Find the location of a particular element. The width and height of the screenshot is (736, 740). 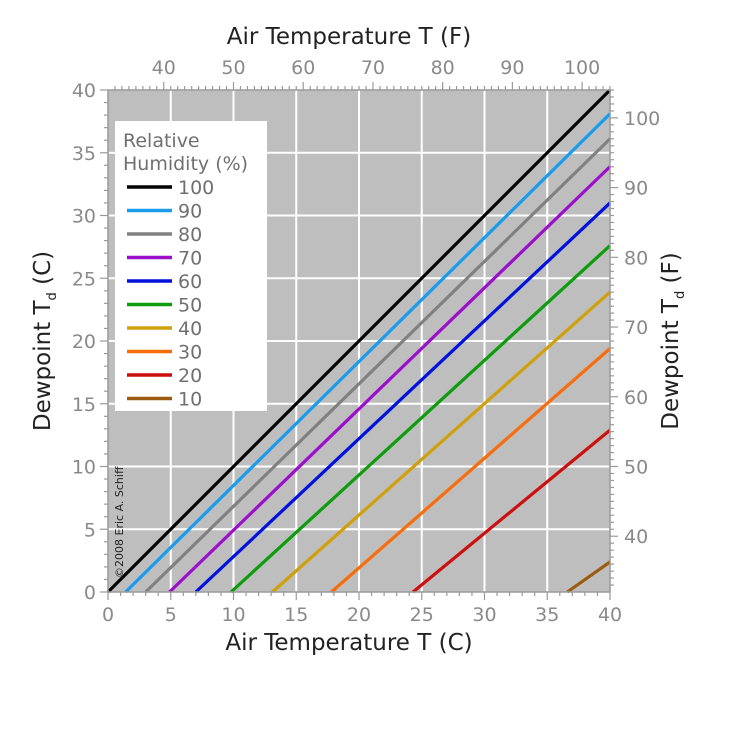

legend-label-rh-70: 70 is located at coordinates (190, 259).